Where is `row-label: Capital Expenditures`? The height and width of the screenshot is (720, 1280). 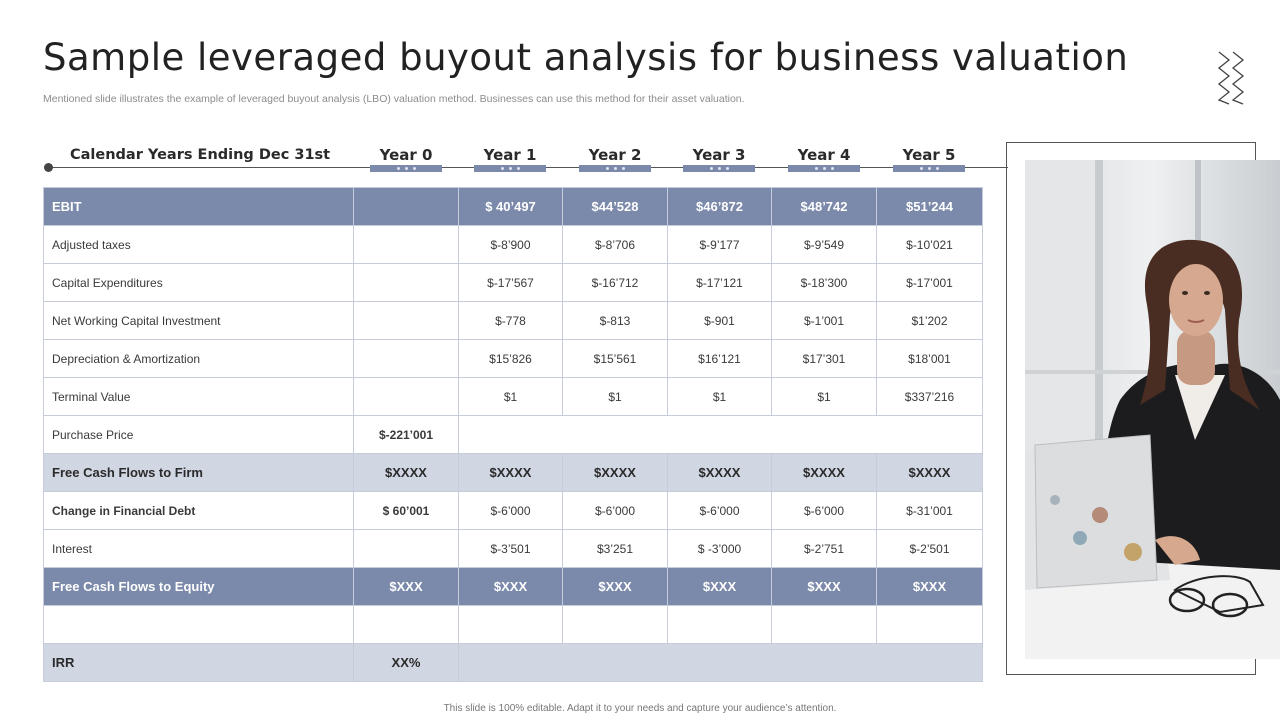
row-label: Capital Expenditures is located at coordinates (198, 282).